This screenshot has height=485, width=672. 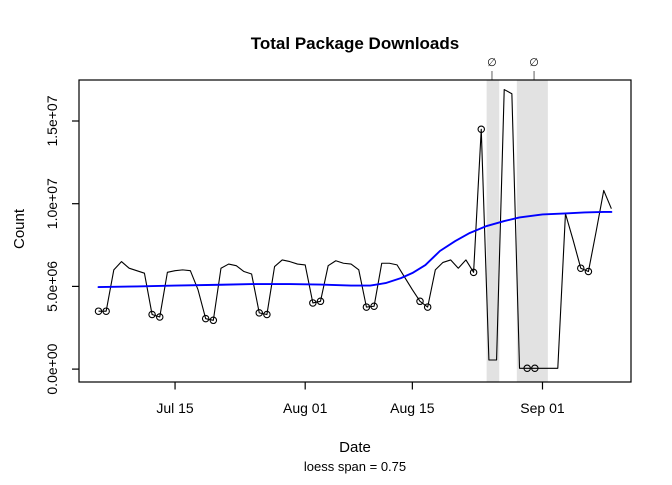 What do you see at coordinates (175, 408) in the screenshot?
I see `x-tick-label: Jul 15` at bounding box center [175, 408].